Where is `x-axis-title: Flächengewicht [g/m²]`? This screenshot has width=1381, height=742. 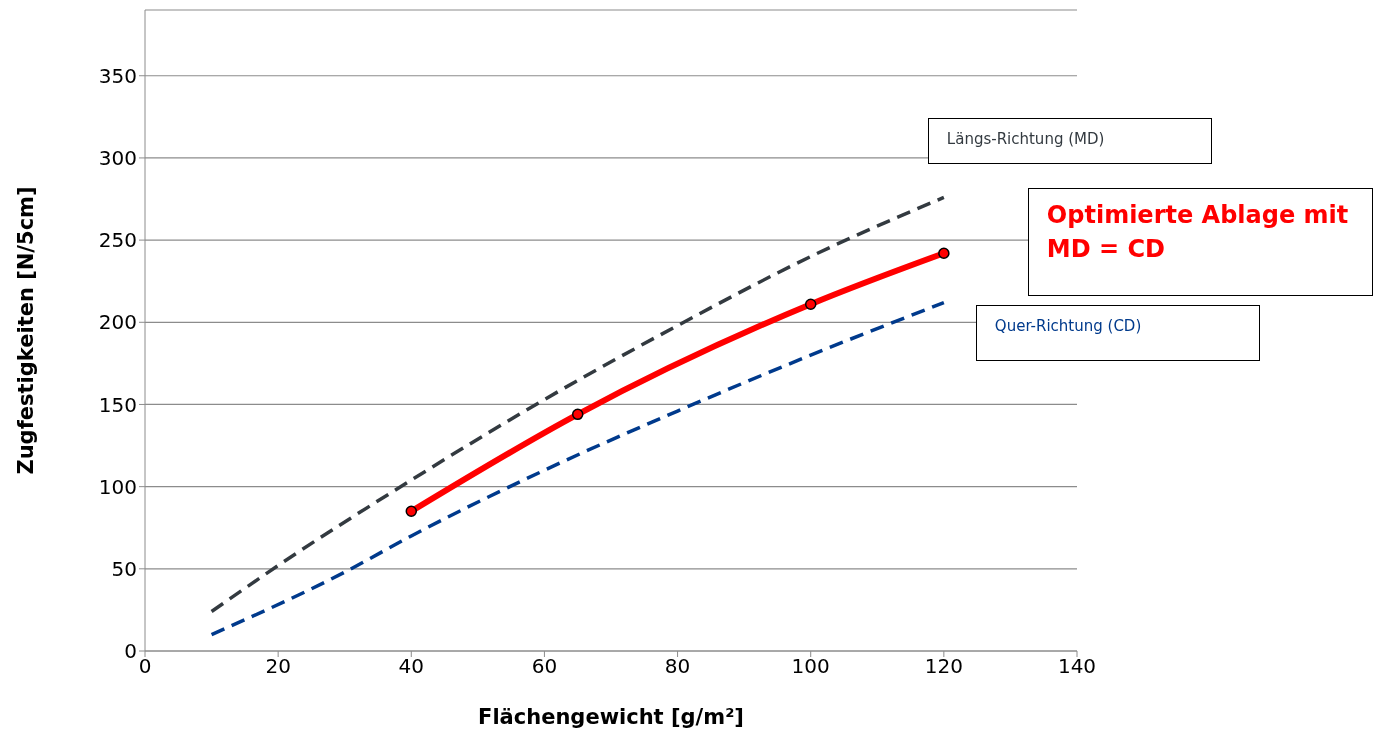 x-axis-title: Flächengewicht [g/m²] is located at coordinates (611, 716).